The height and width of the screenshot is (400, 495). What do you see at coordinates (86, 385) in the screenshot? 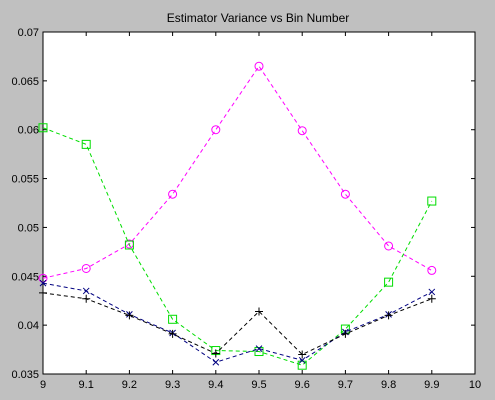
I see `x-tick-label: 9.1` at bounding box center [86, 385].